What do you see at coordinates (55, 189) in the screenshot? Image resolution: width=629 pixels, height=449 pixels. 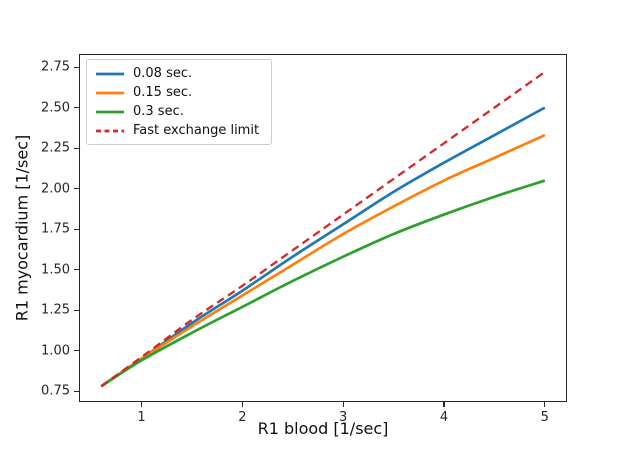 I see `y-tick-label: 2.00` at bounding box center [55, 189].